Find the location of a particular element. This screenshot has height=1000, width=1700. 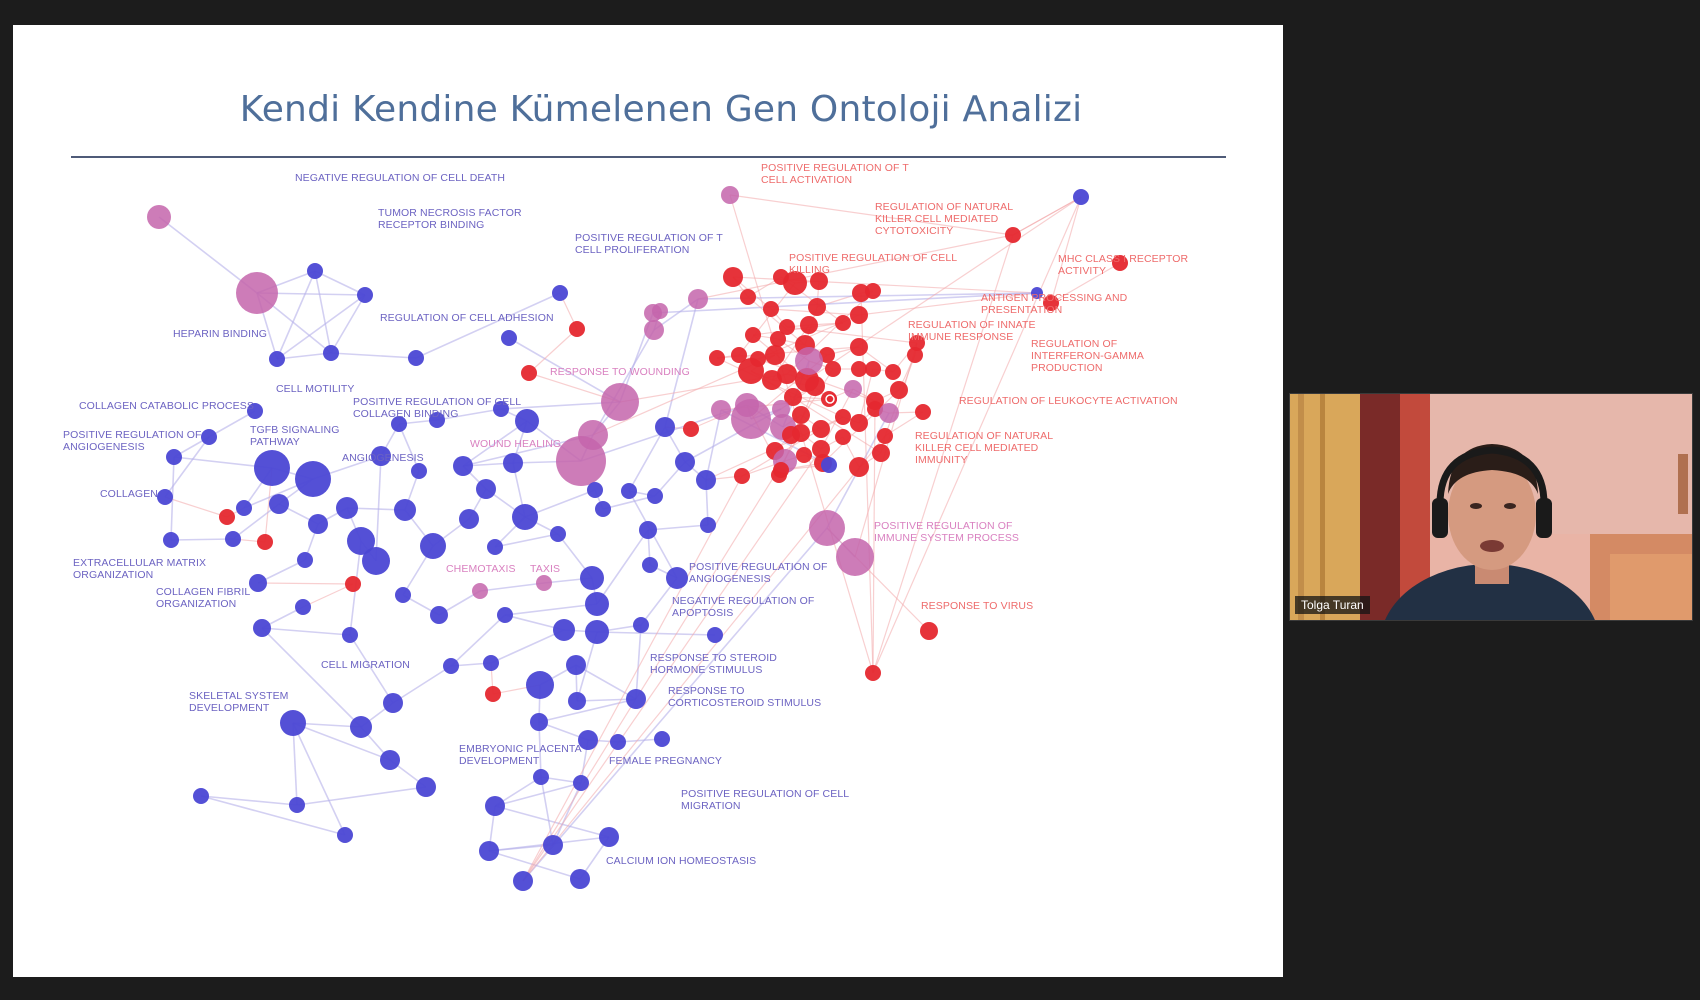

go-term-label: ANGIOGENESIS is located at coordinates (383, 458).